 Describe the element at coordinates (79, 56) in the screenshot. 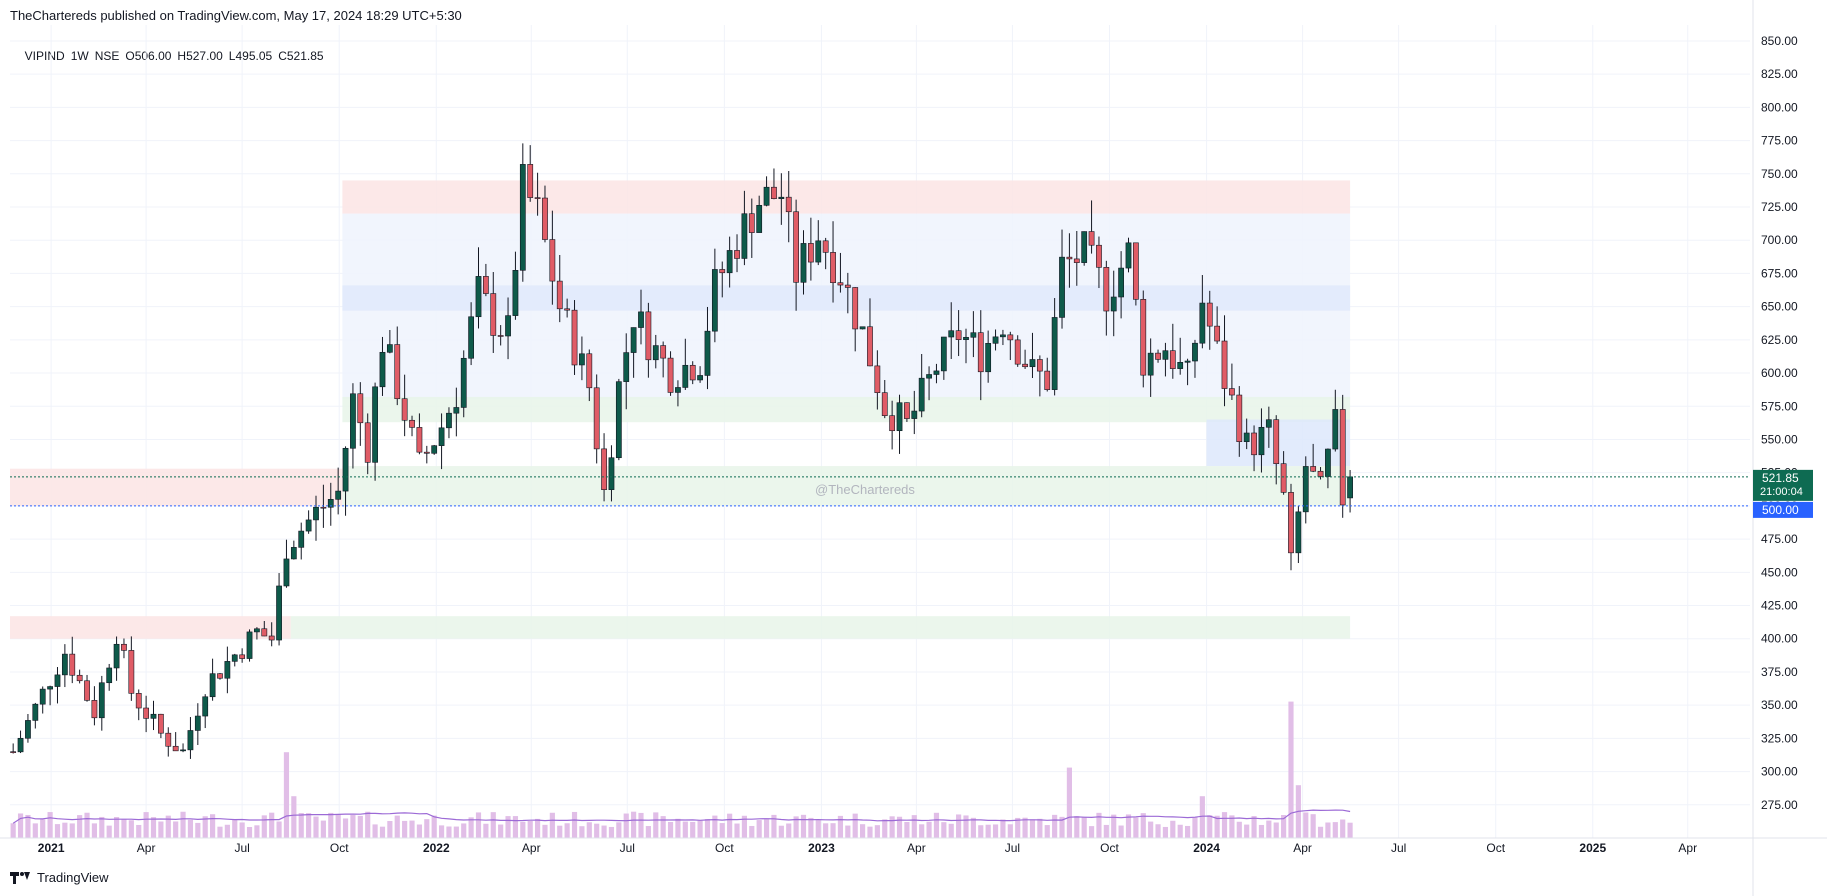

I see `symbol-interval: 1W` at that location.